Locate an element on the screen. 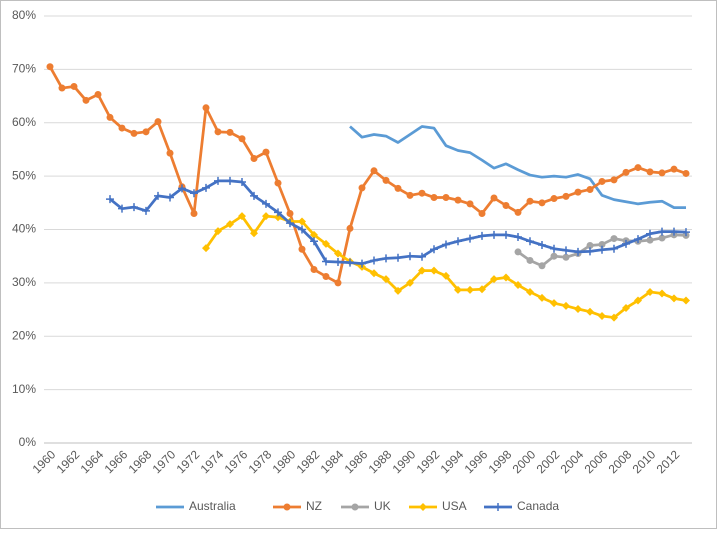  legend-label: Canada is located at coordinates (538, 506).